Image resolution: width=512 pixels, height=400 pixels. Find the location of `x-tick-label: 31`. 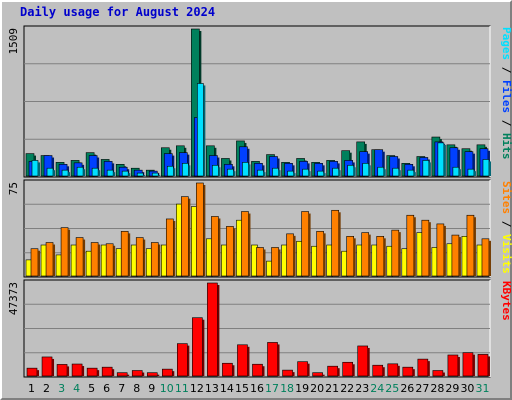

x-tick-label: 31 is located at coordinates (482, 388).